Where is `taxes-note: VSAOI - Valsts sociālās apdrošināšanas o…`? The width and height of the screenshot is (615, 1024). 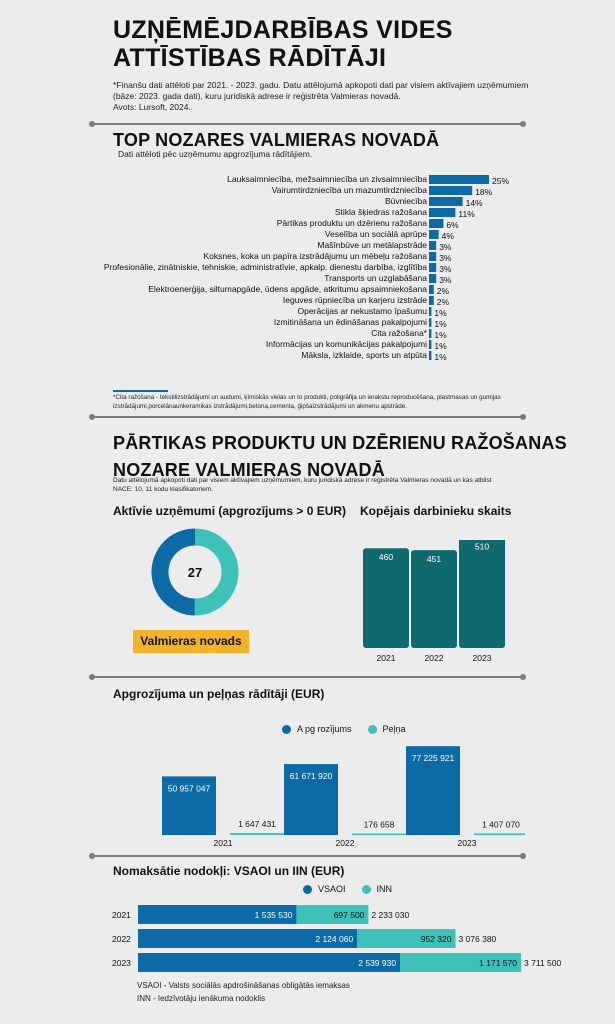 taxes-note: VSAOI - Valsts sociālās apdrošināšanas o… is located at coordinates (243, 992).